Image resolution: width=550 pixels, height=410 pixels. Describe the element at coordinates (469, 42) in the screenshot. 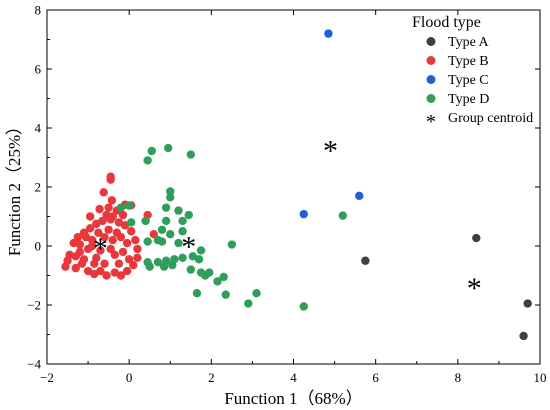

I see `legend-item-label: Type A` at that location.